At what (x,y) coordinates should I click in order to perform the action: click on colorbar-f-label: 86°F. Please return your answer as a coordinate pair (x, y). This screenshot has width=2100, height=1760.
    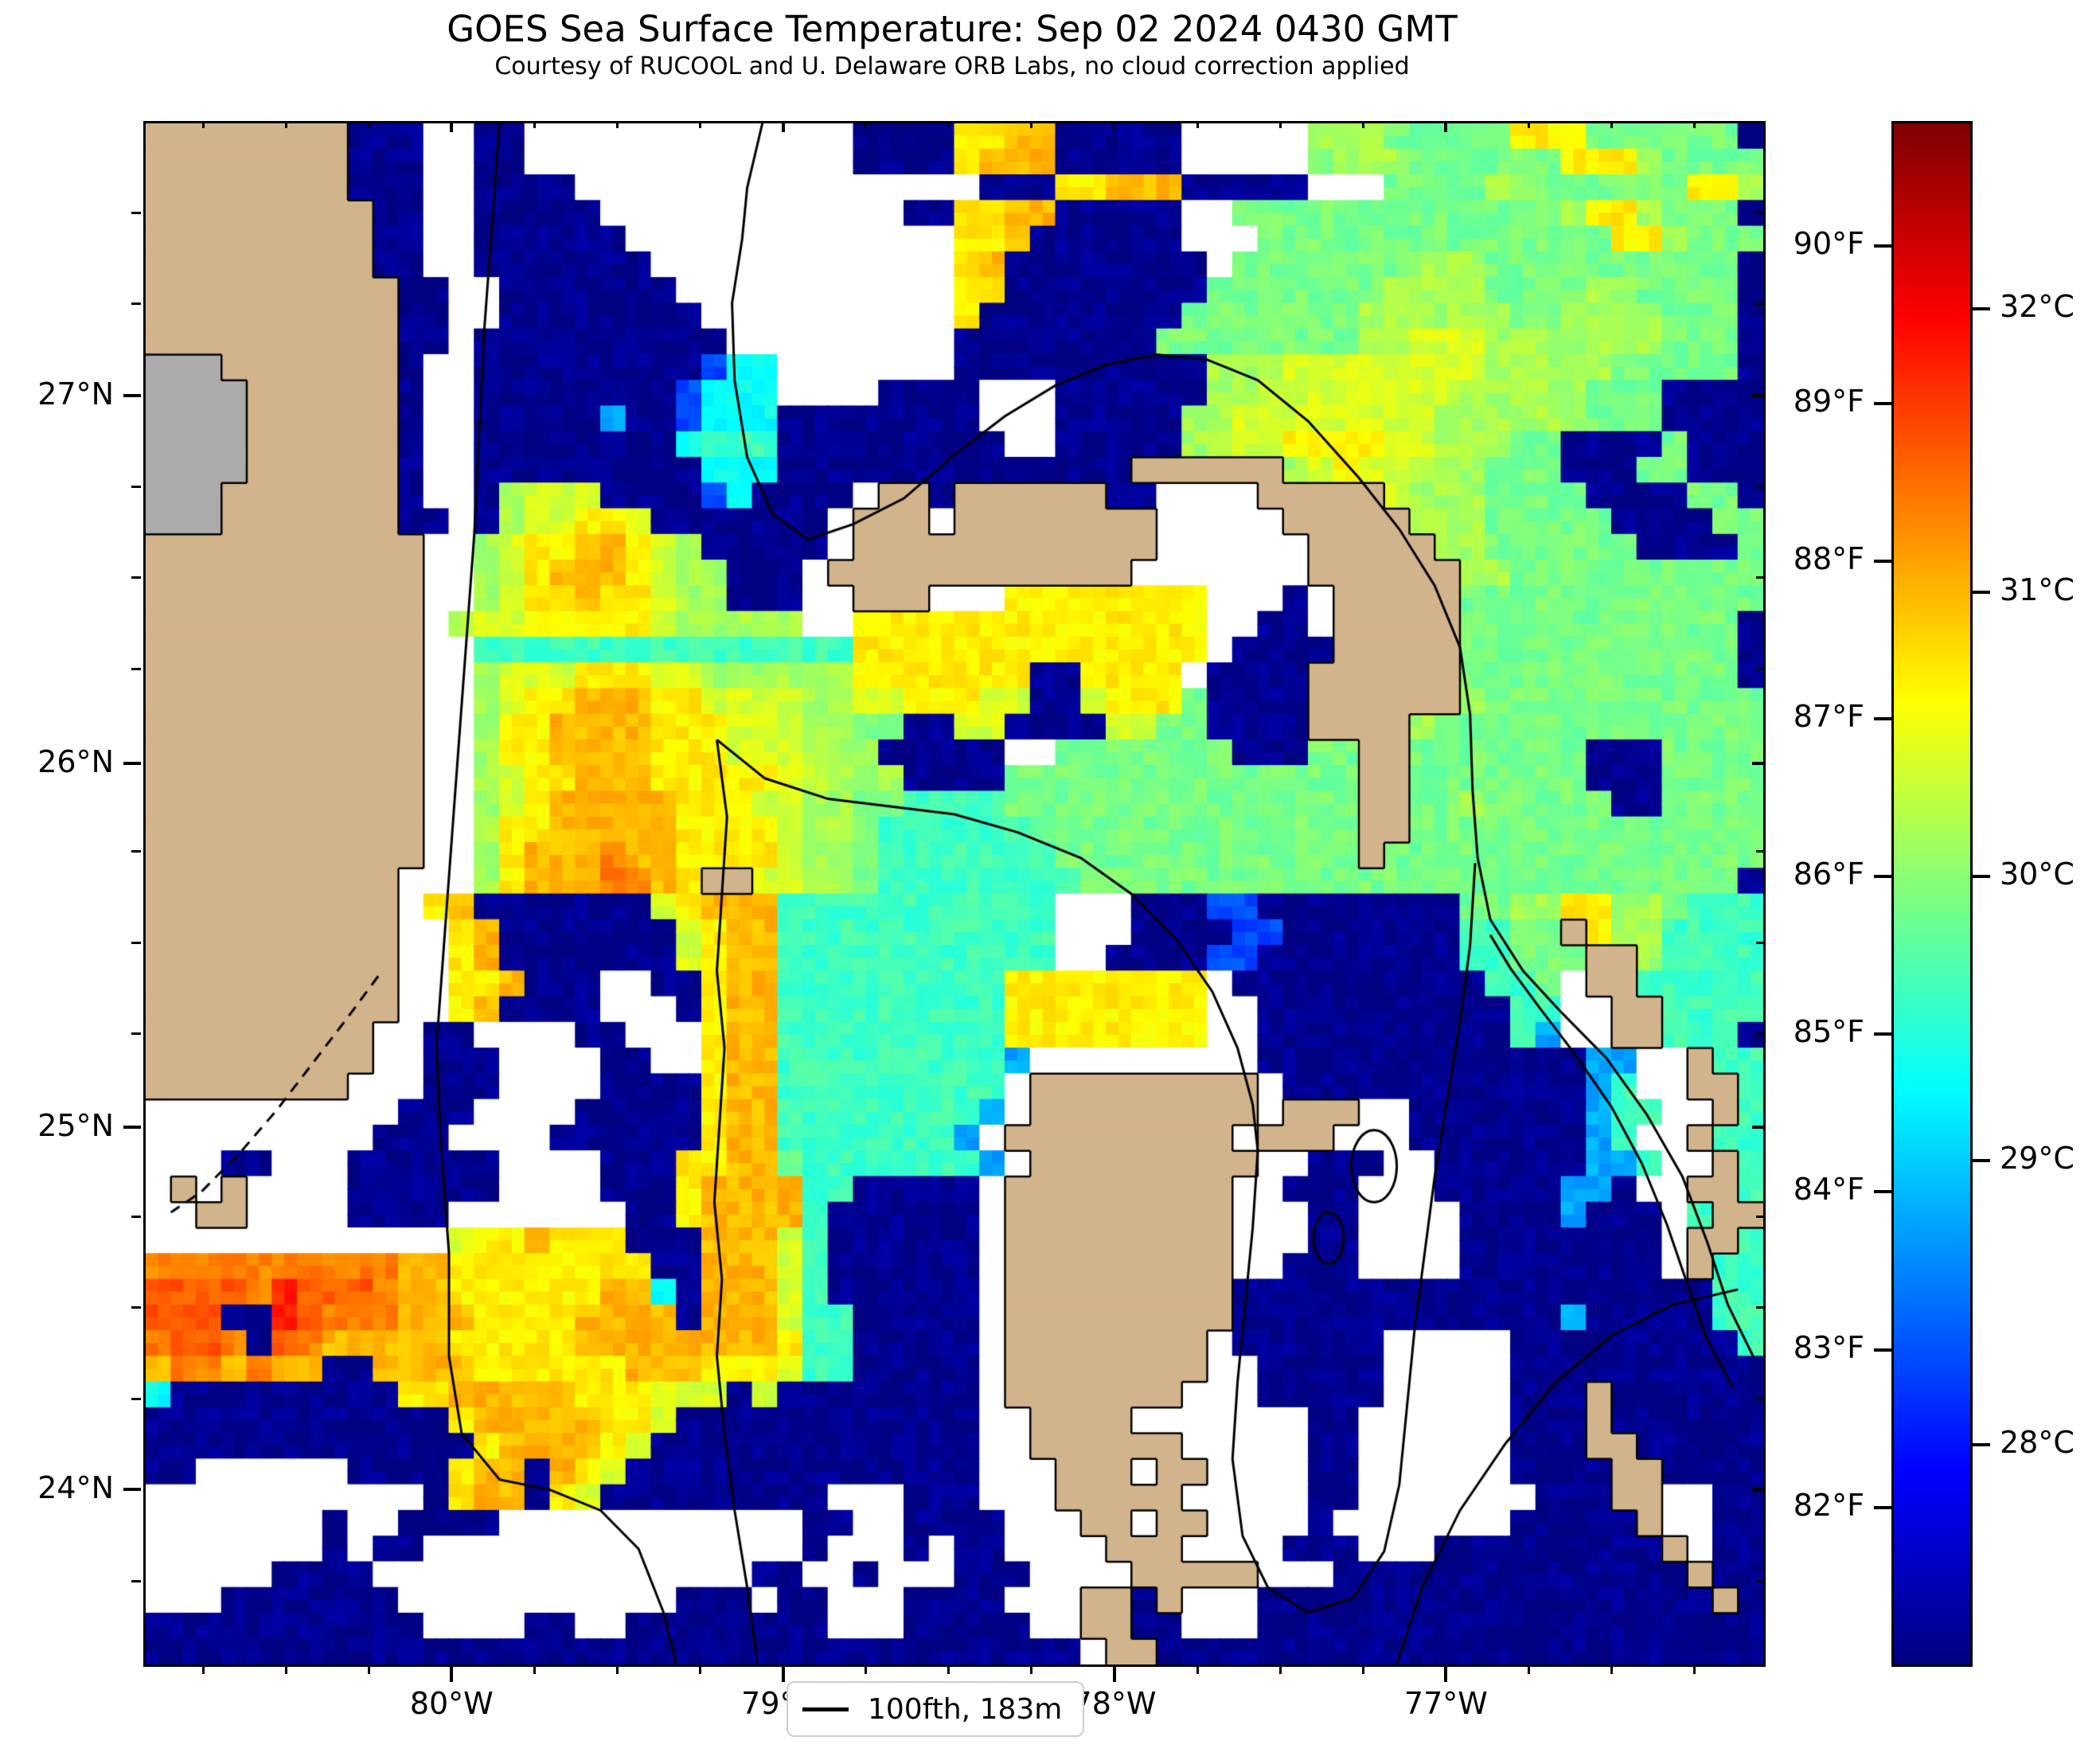
    Looking at the image, I should click on (1828, 875).